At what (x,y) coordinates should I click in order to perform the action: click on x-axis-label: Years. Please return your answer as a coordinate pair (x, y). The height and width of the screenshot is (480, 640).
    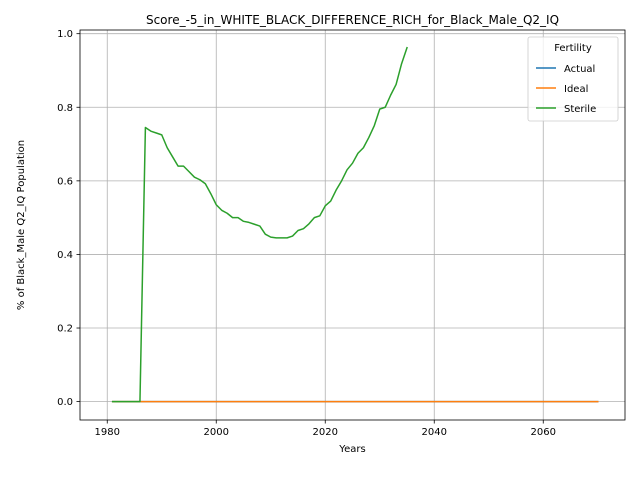
    Looking at the image, I should click on (351, 449).